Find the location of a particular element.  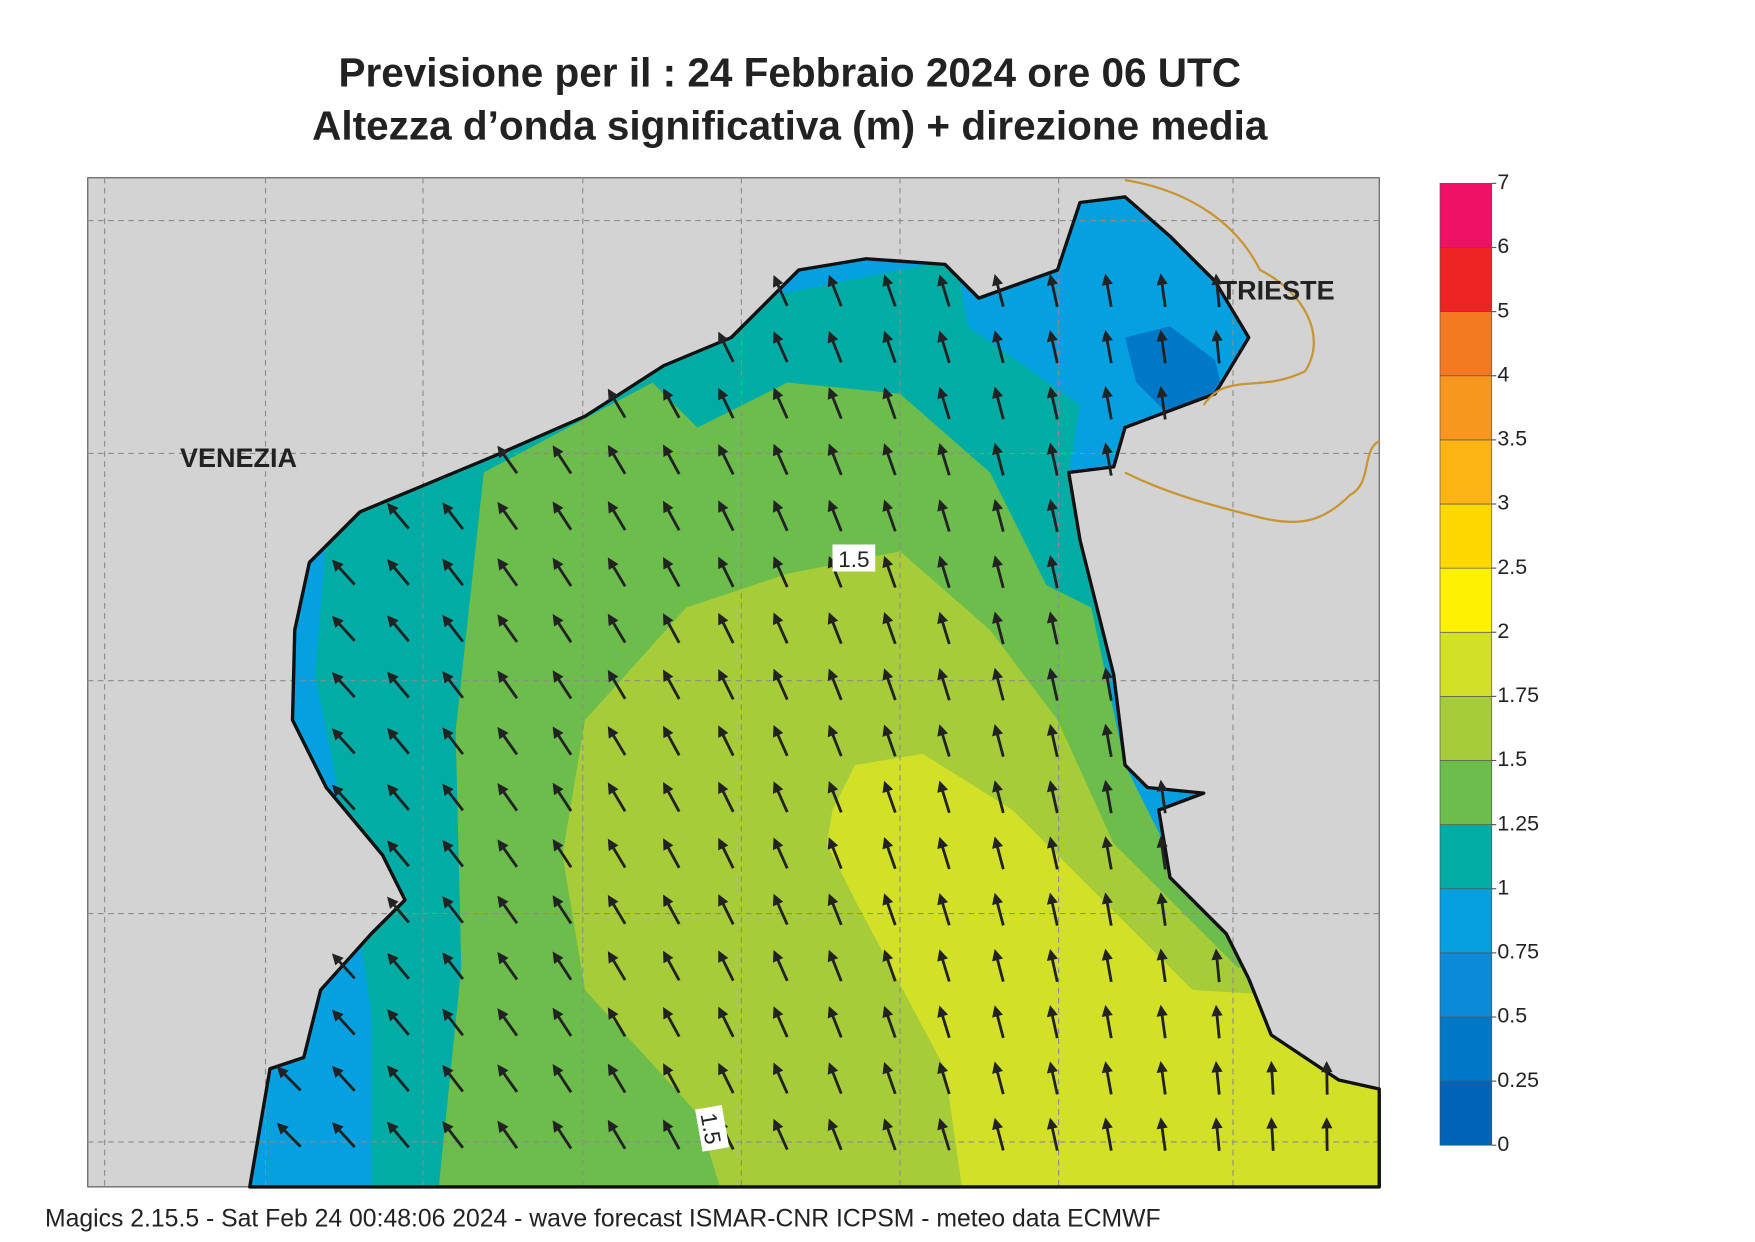

colorbar-tick-label: 5 is located at coordinates (1503, 310).